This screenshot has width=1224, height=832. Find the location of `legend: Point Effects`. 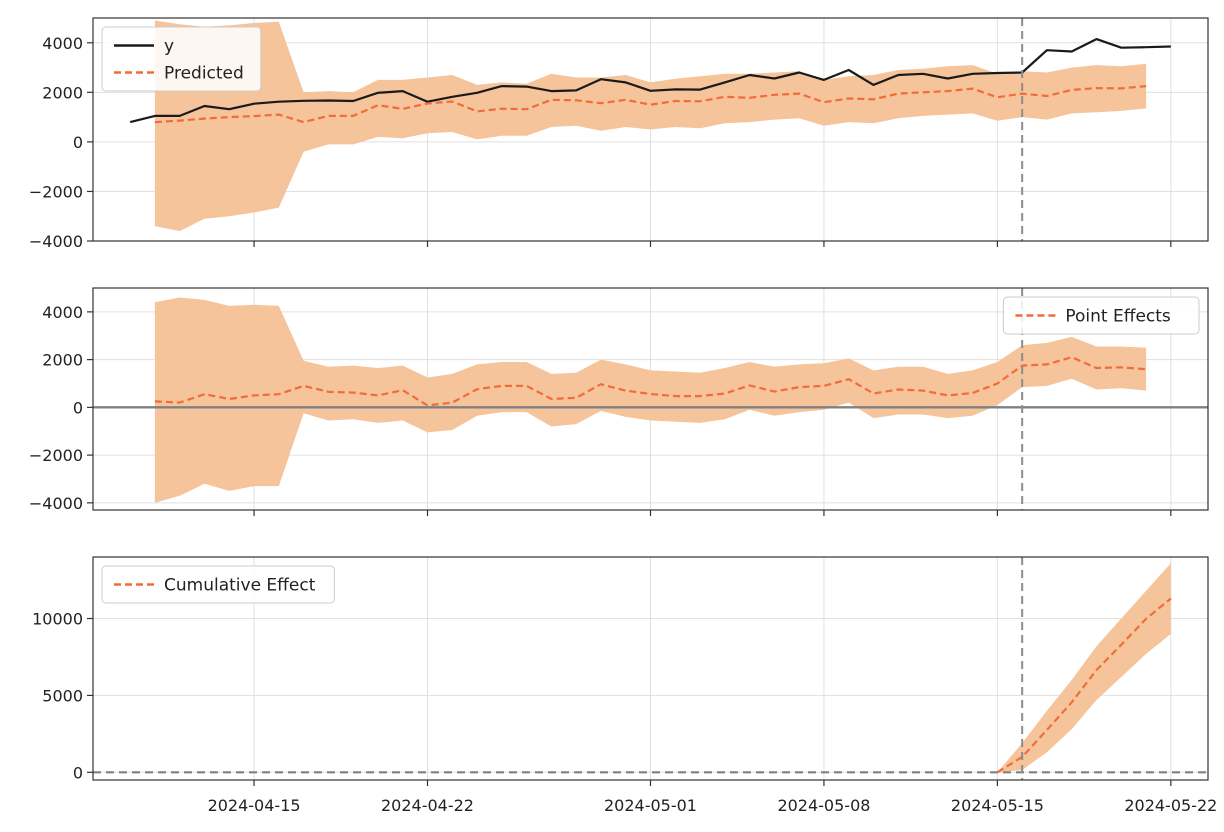

legend: Point Effects is located at coordinates (1101, 315).